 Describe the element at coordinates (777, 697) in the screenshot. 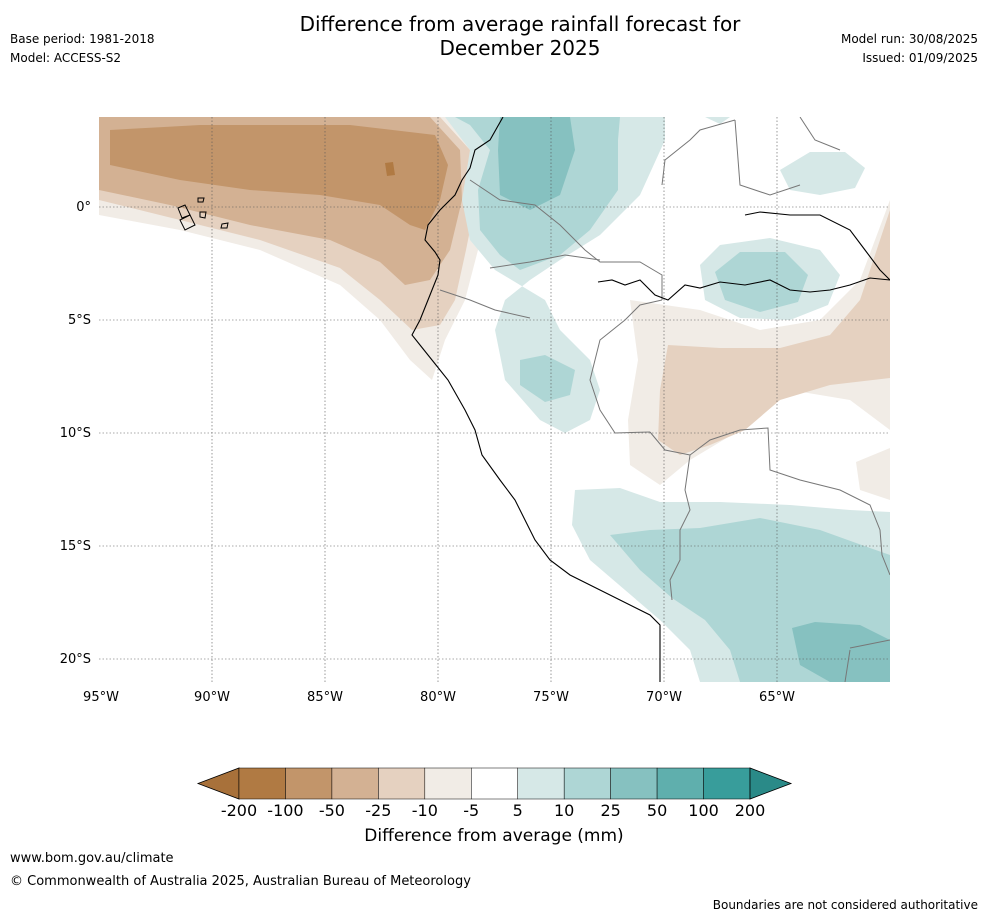

I see `lon-tick-65w: 65°W` at that location.